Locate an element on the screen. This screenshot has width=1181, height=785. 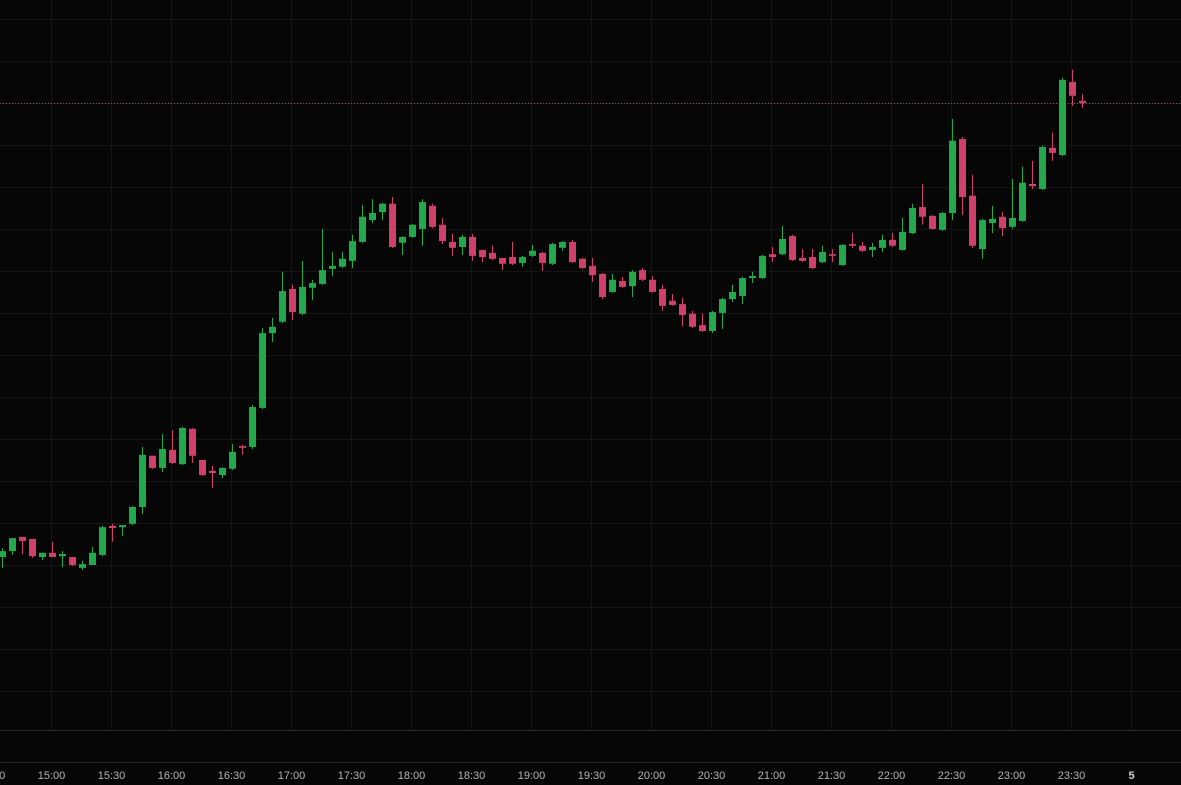
x-tick-label: 15:30 is located at coordinates (112, 776).